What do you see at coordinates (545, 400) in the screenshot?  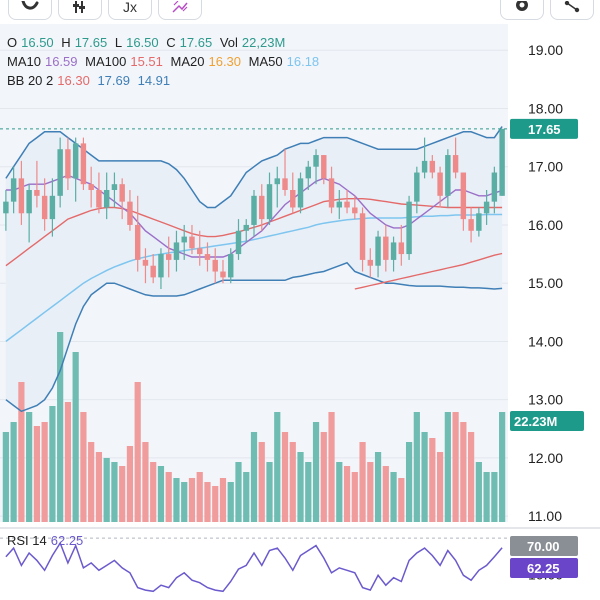 I see `price-tick-label: 13.00` at bounding box center [545, 400].